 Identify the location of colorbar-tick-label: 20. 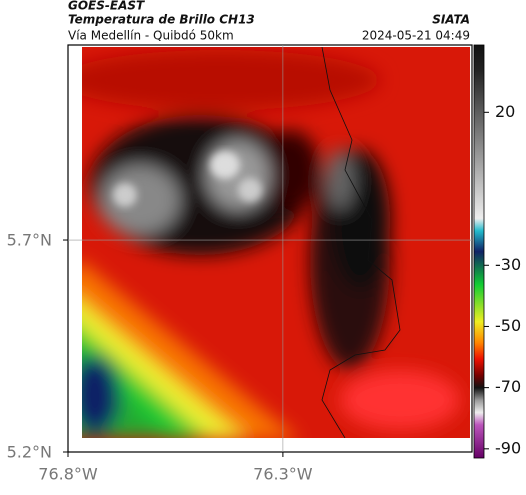
(505, 111).